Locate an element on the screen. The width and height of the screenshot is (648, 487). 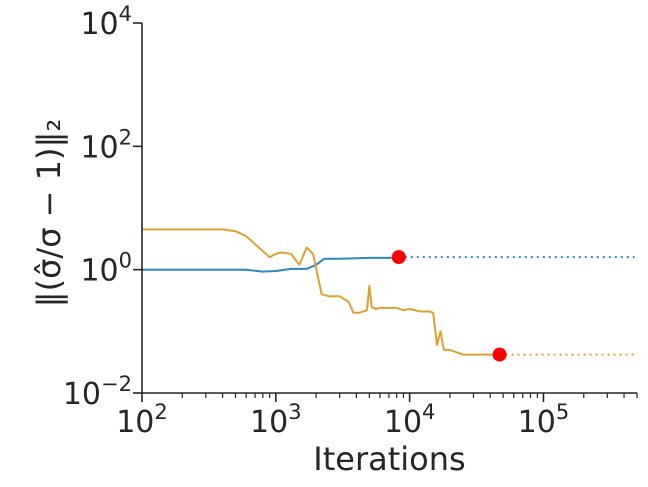
x-tick-label: 10² is located at coordinates (142, 420).